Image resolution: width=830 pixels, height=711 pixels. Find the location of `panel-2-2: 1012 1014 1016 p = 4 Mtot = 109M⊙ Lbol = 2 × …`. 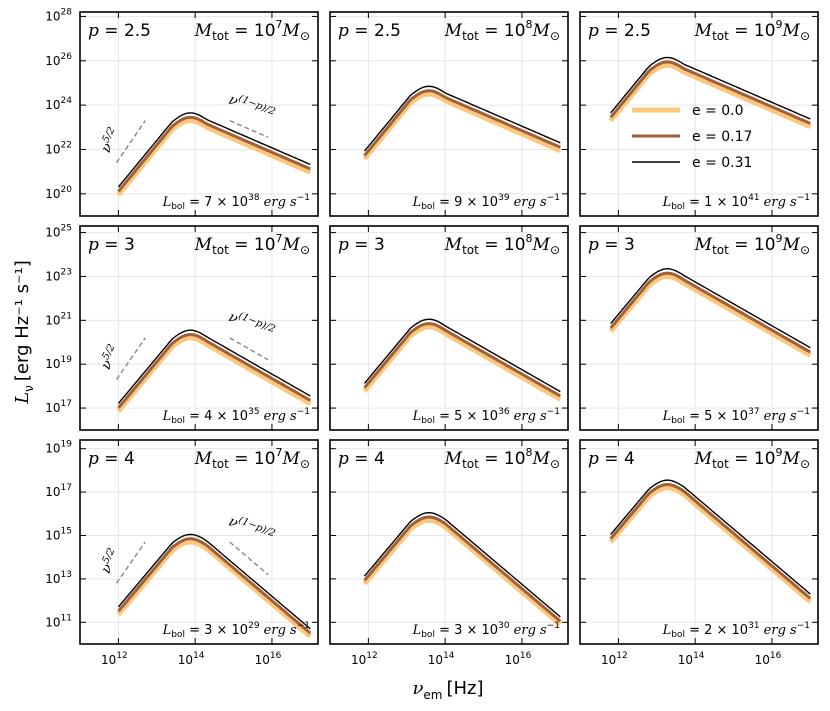

panel-2-2: 1012 1014 1016 p = 4 Mtot = 109M⊙ Lbol = 2 × … is located at coordinates (699, 553).